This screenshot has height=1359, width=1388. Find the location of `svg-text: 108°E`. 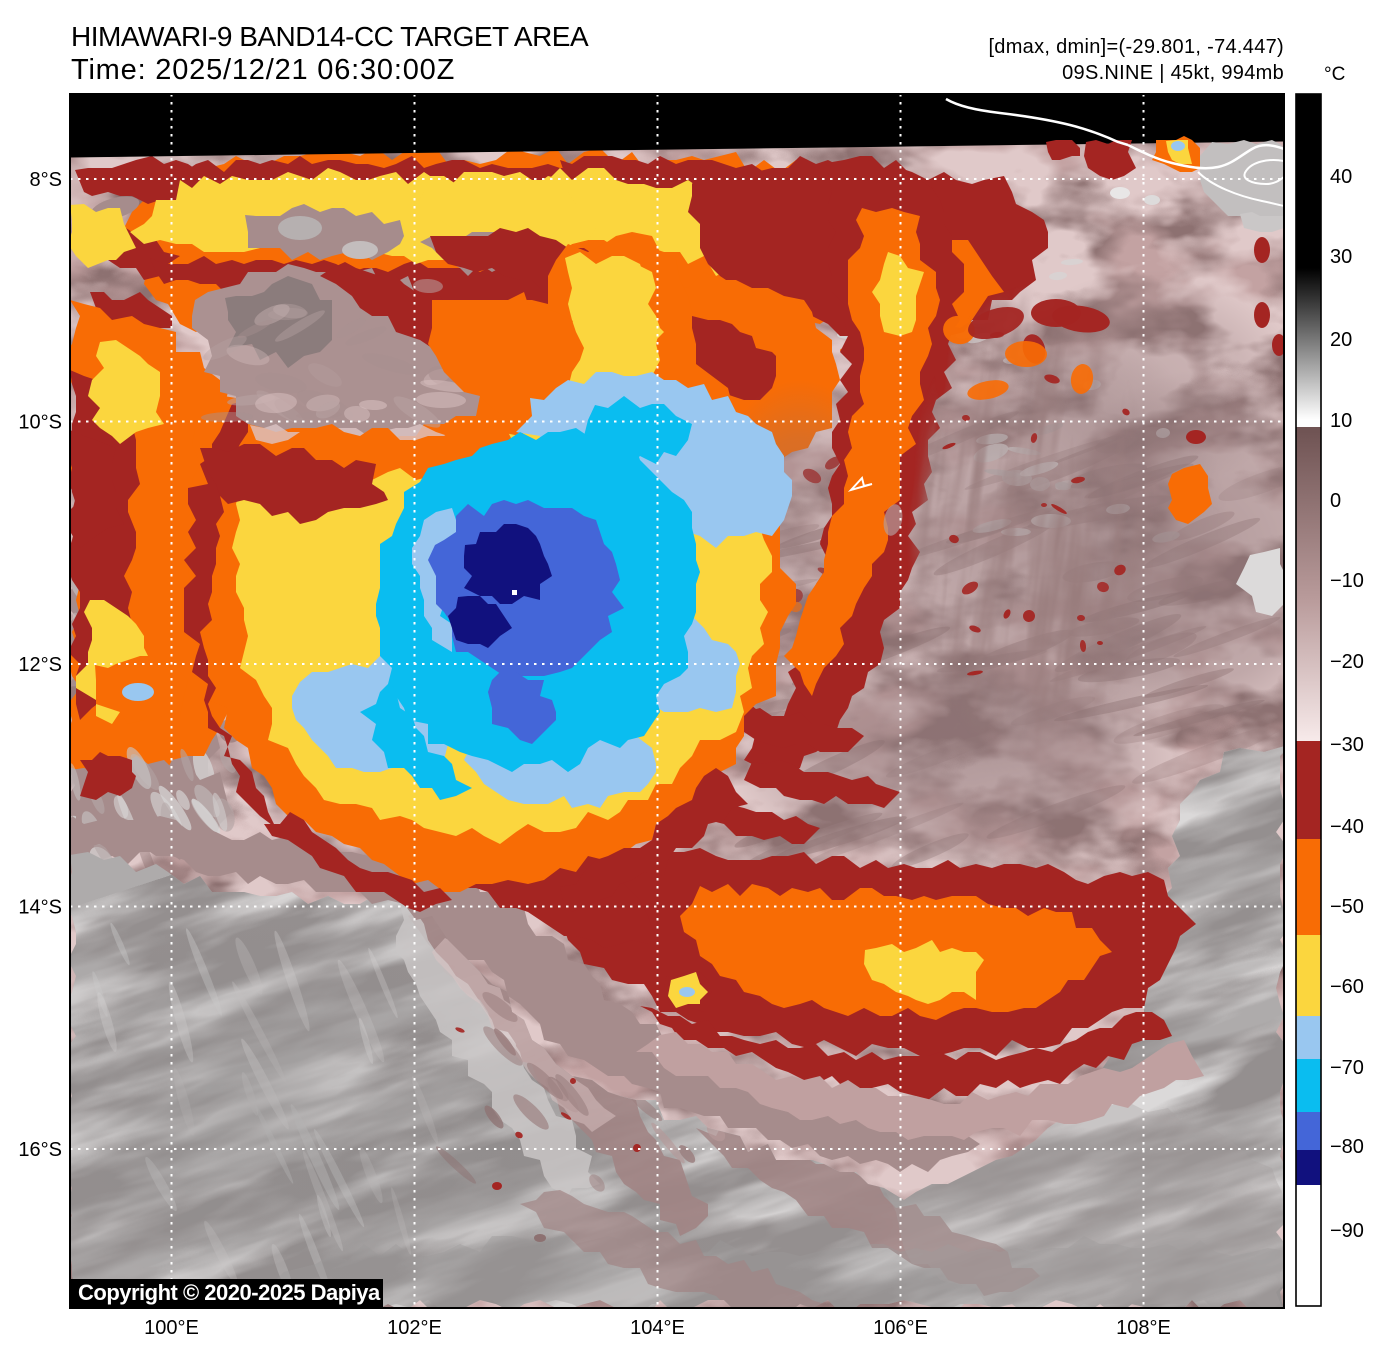

svg-text: 108°E is located at coordinates (1143, 1328).